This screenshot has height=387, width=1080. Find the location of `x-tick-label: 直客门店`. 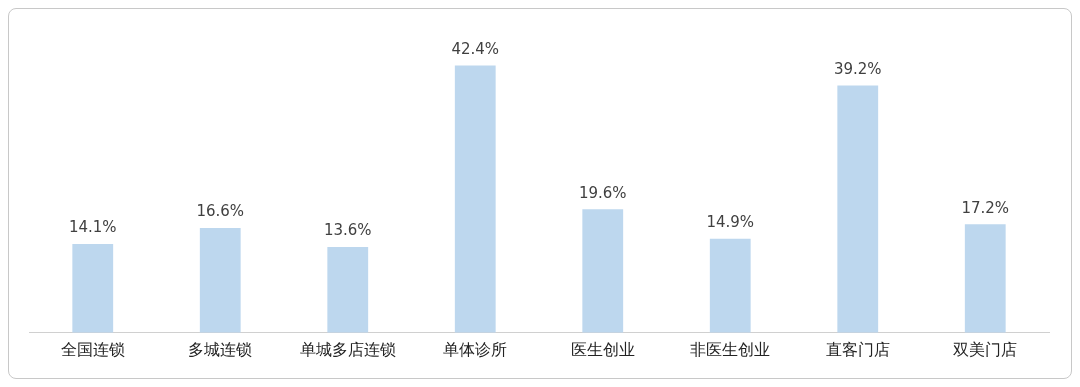

x-tick-label: 直客门店 is located at coordinates (857, 349).